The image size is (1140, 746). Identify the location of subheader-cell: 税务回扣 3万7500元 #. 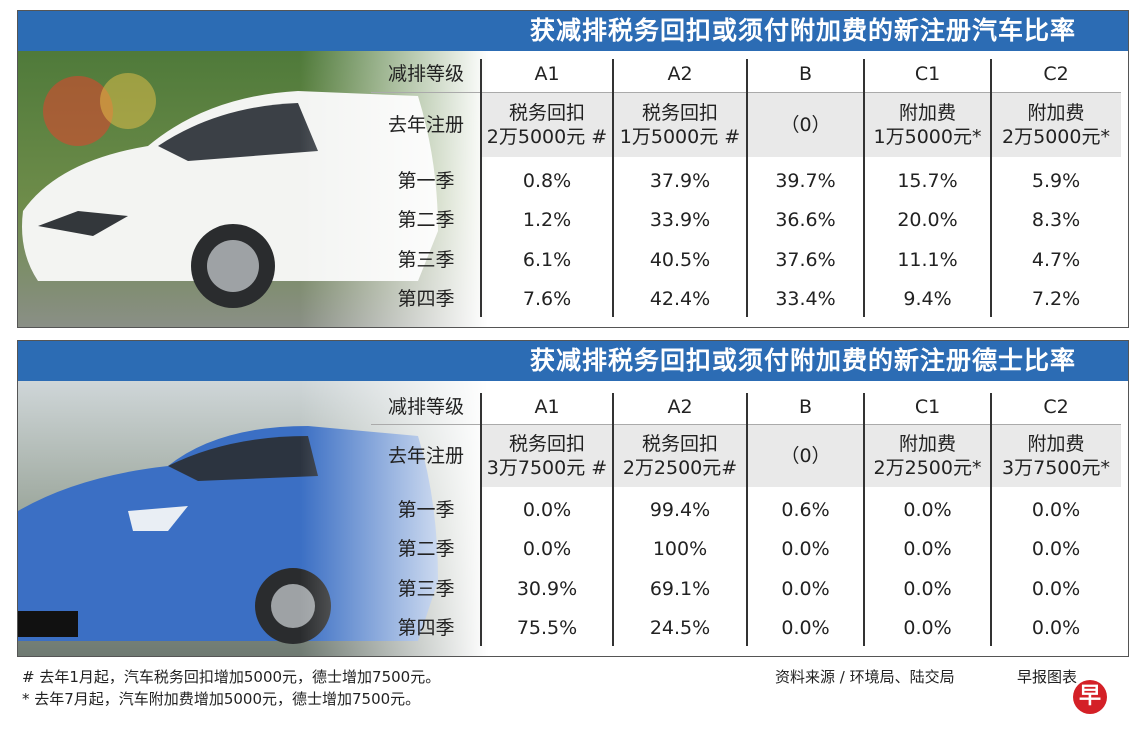
(547, 456).